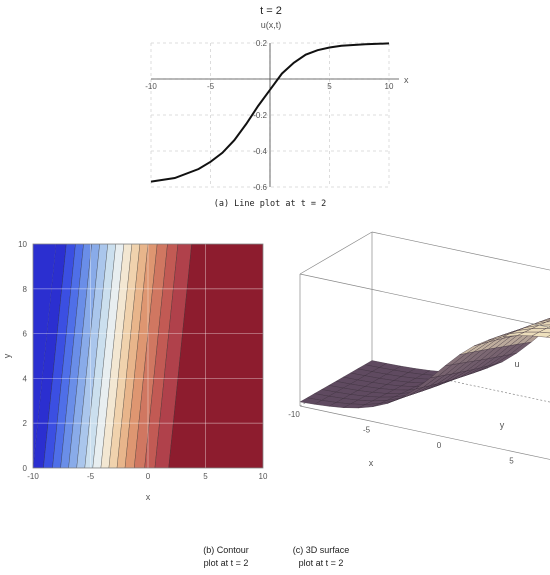 This screenshot has height=575, width=550. Describe the element at coordinates (25, 334) in the screenshot. I see `contour-y-tick: 6` at that location.